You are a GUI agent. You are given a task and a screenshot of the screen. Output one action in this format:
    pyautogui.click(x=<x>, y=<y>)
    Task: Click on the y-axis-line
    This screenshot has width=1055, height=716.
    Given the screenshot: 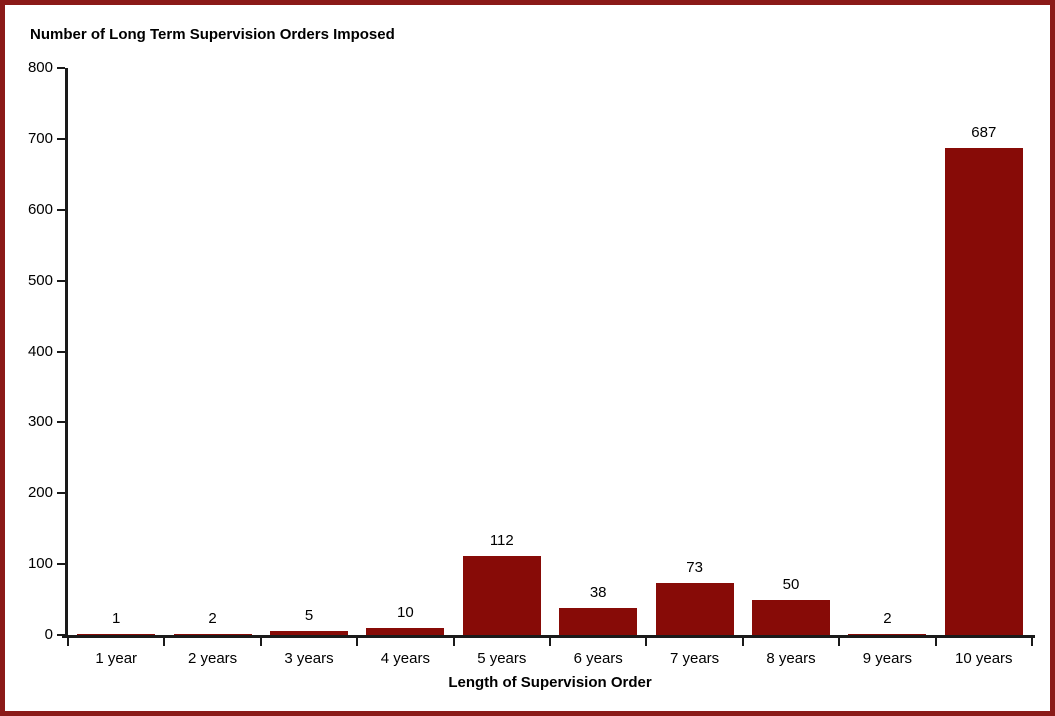 What is the action you would take?
    pyautogui.click(x=66, y=353)
    